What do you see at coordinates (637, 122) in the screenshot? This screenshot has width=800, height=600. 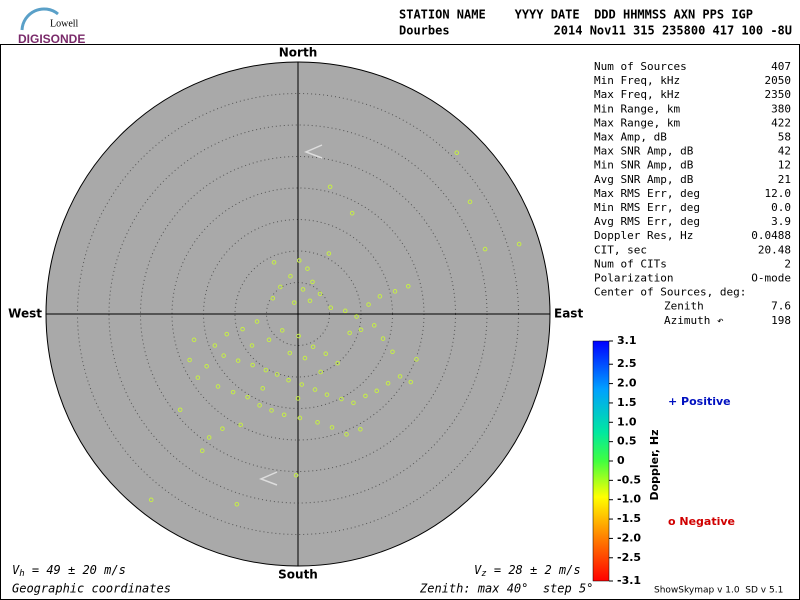 I see `stat-label: Max Range, km` at bounding box center [637, 122].